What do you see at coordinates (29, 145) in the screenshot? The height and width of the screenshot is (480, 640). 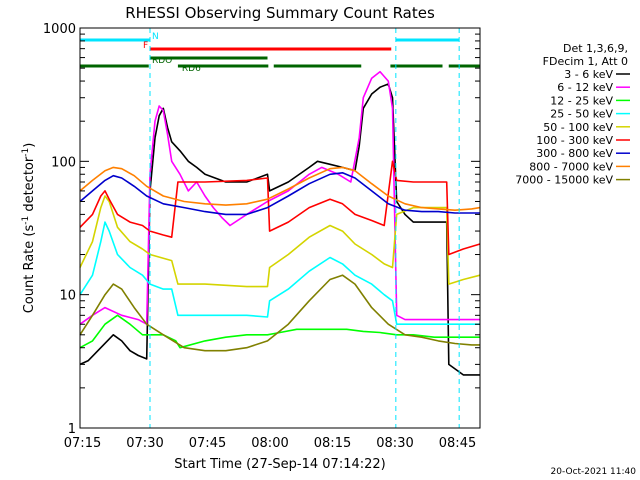 I see `y-axis-label-part: )` at bounding box center [29, 145].